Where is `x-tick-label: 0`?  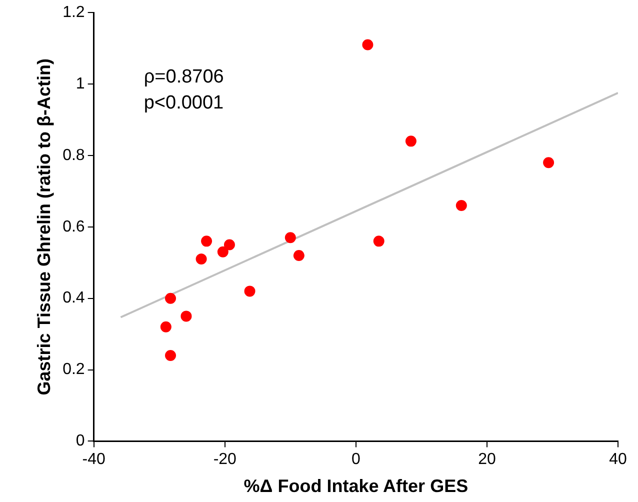 x-tick-label: 0 is located at coordinates (355, 459).